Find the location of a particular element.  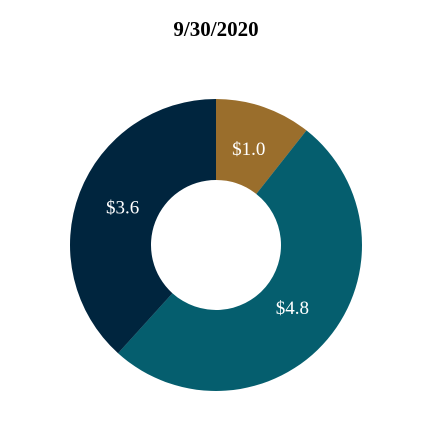

value-label: $3.6 is located at coordinates (122, 207).